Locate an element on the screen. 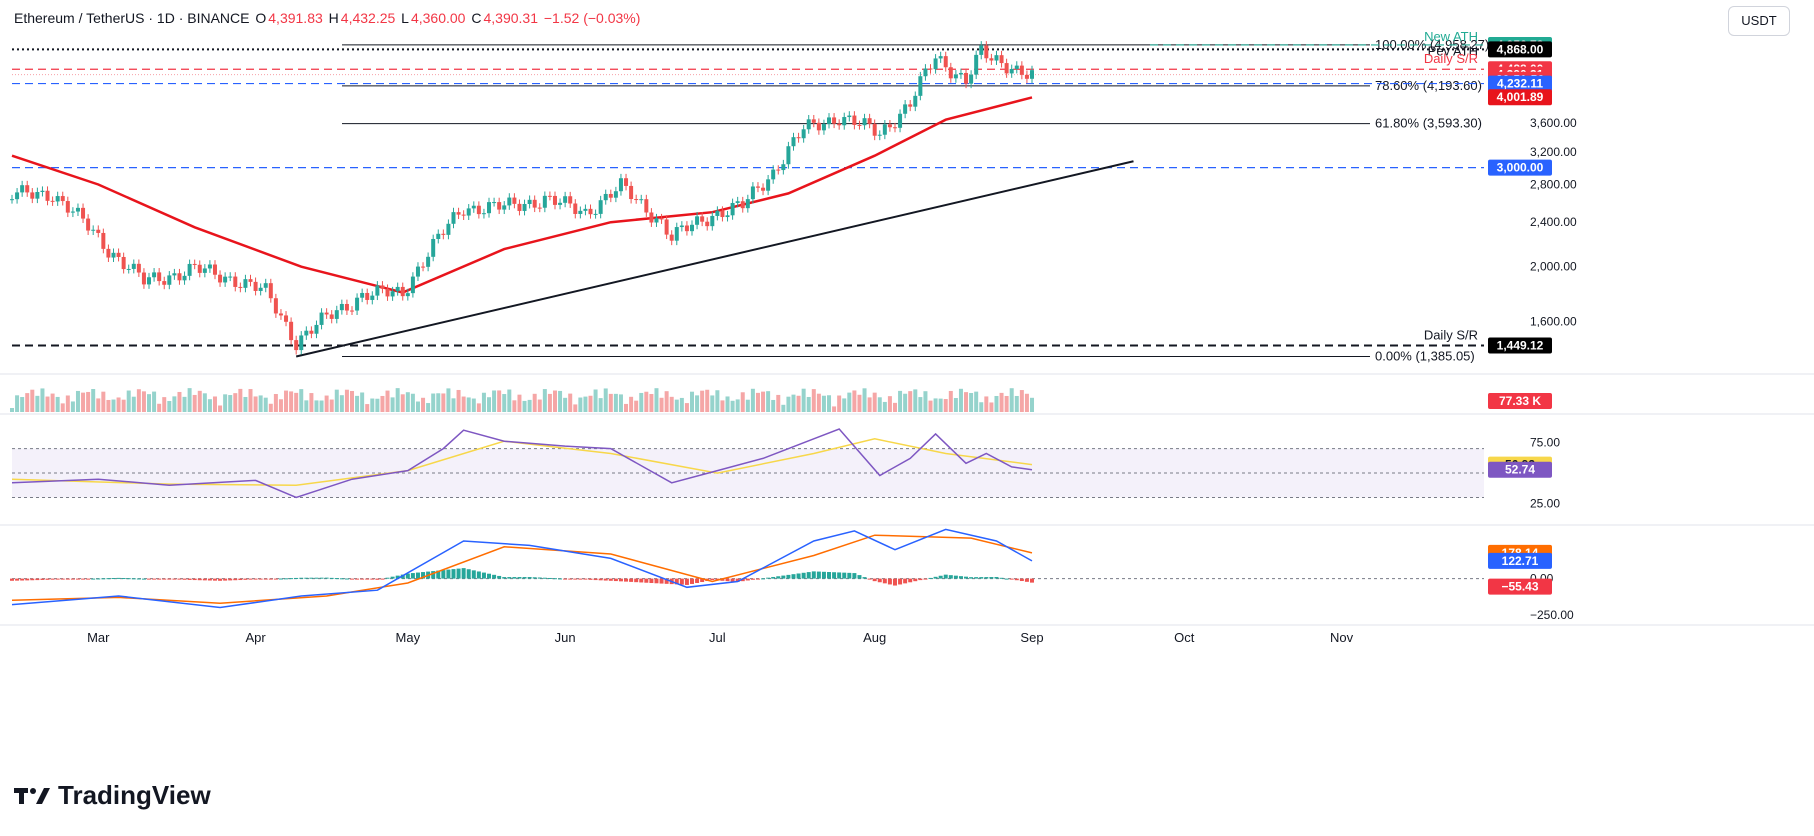 This screenshot has width=1814, height=836. macd-tick-label: −250.00 is located at coordinates (1552, 615).